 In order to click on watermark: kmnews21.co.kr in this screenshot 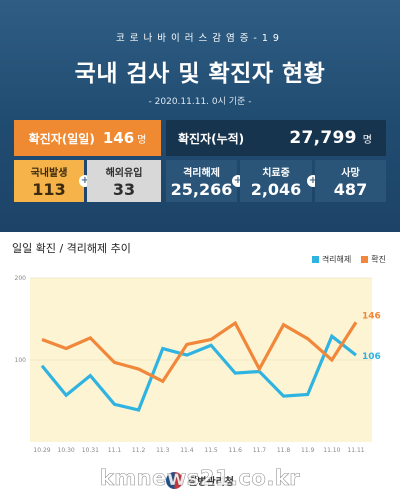, I will do `click(200, 478)`.